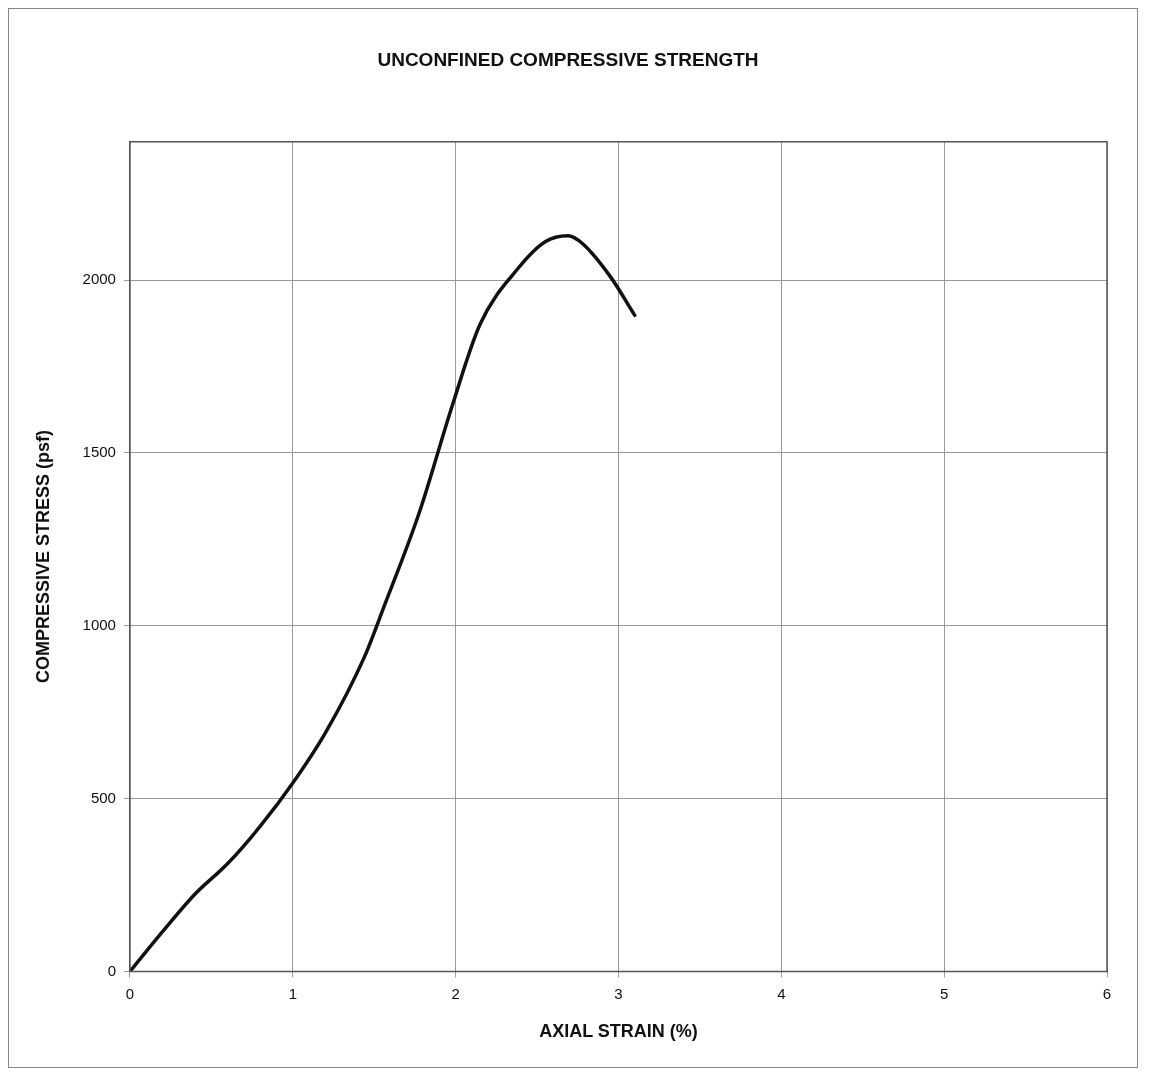 Image resolution: width=1151 pixels, height=1078 pixels. I want to click on chart-title: UNCONFINED COMPRESSIVE STRENGTH, so click(568, 59).